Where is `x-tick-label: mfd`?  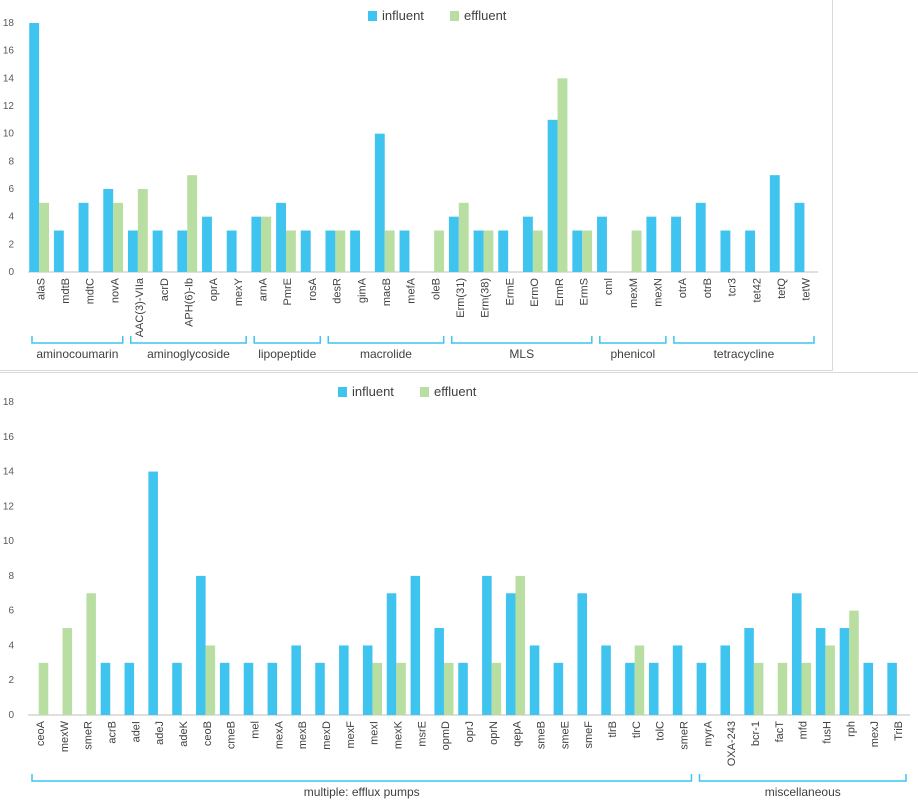
x-tick-label: mfd is located at coordinates (804, 730).